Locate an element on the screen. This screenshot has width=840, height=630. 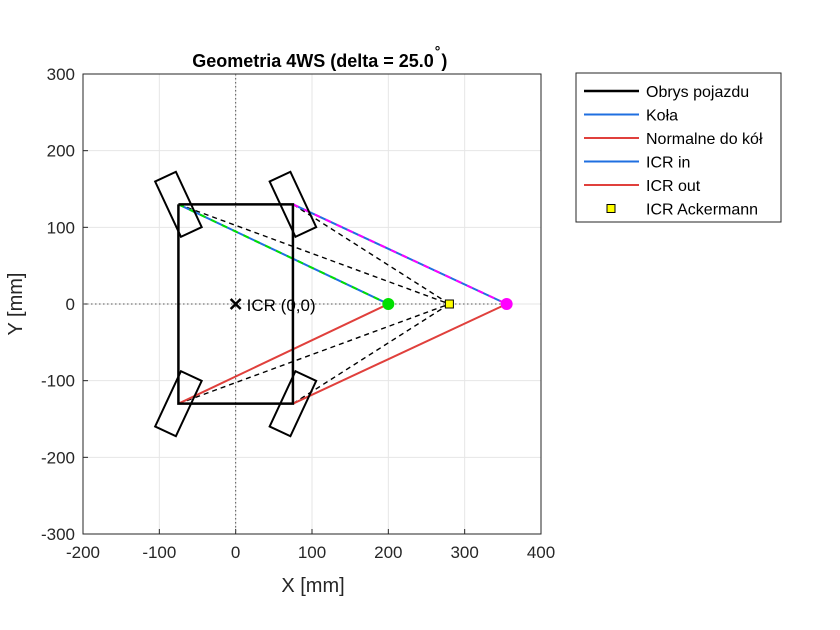
legend-box is located at coordinates (678, 147).